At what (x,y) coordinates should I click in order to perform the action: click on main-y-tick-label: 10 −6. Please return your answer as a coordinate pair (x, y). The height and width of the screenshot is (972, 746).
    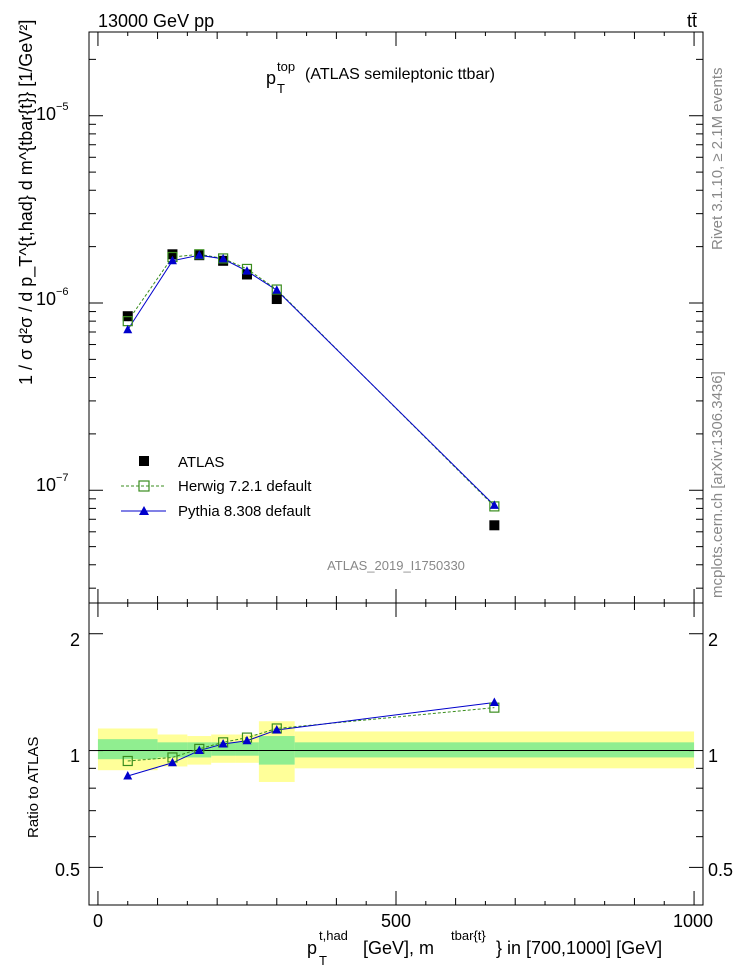
    Looking at the image, I should click on (52, 297).